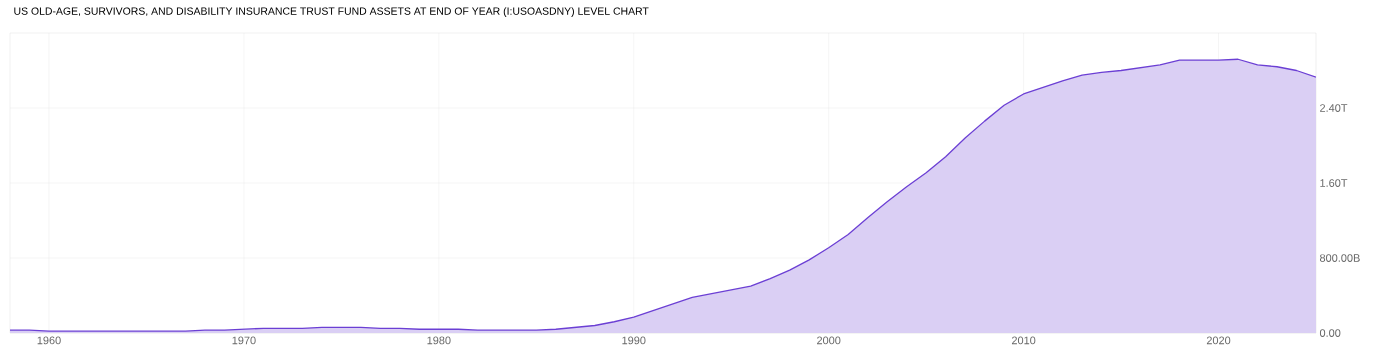  Describe the element at coordinates (634, 340) in the screenshot. I see `x-tick-label: 1990` at that location.